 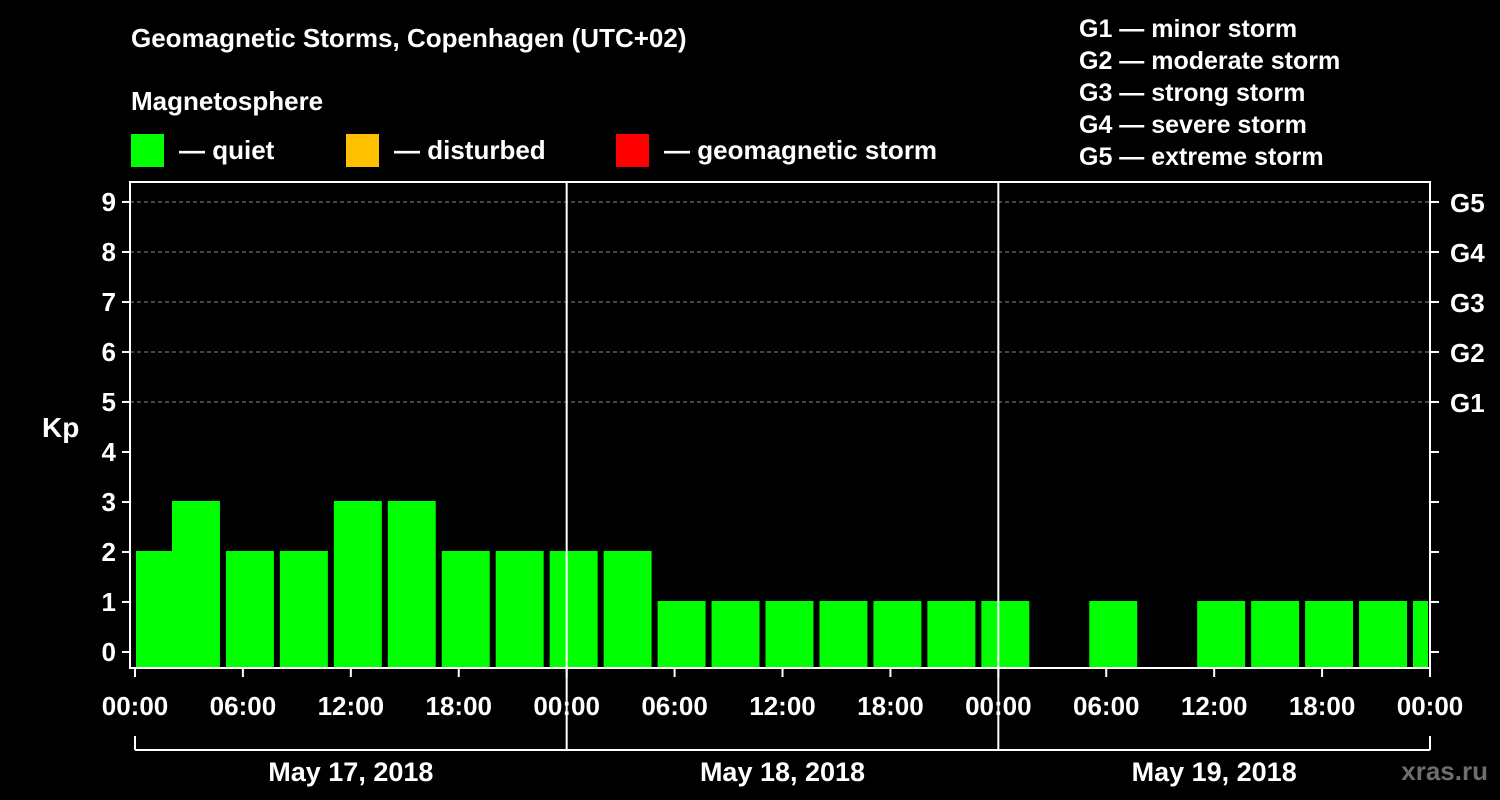 I want to click on scale-g4: G4 — severe storm, so click(x=1193, y=125).